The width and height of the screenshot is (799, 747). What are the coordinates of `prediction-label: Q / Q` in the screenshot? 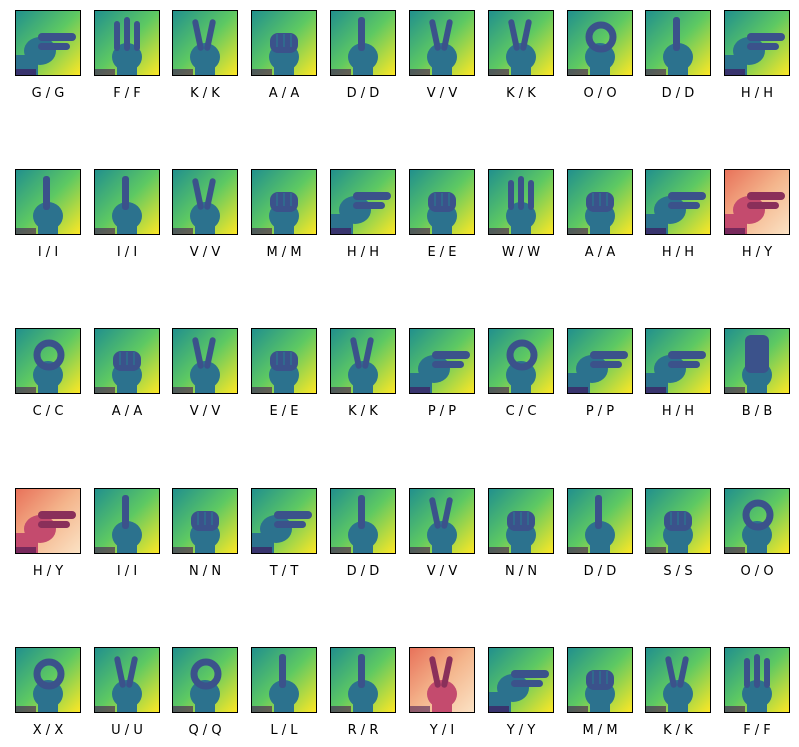 It's located at (205, 730).